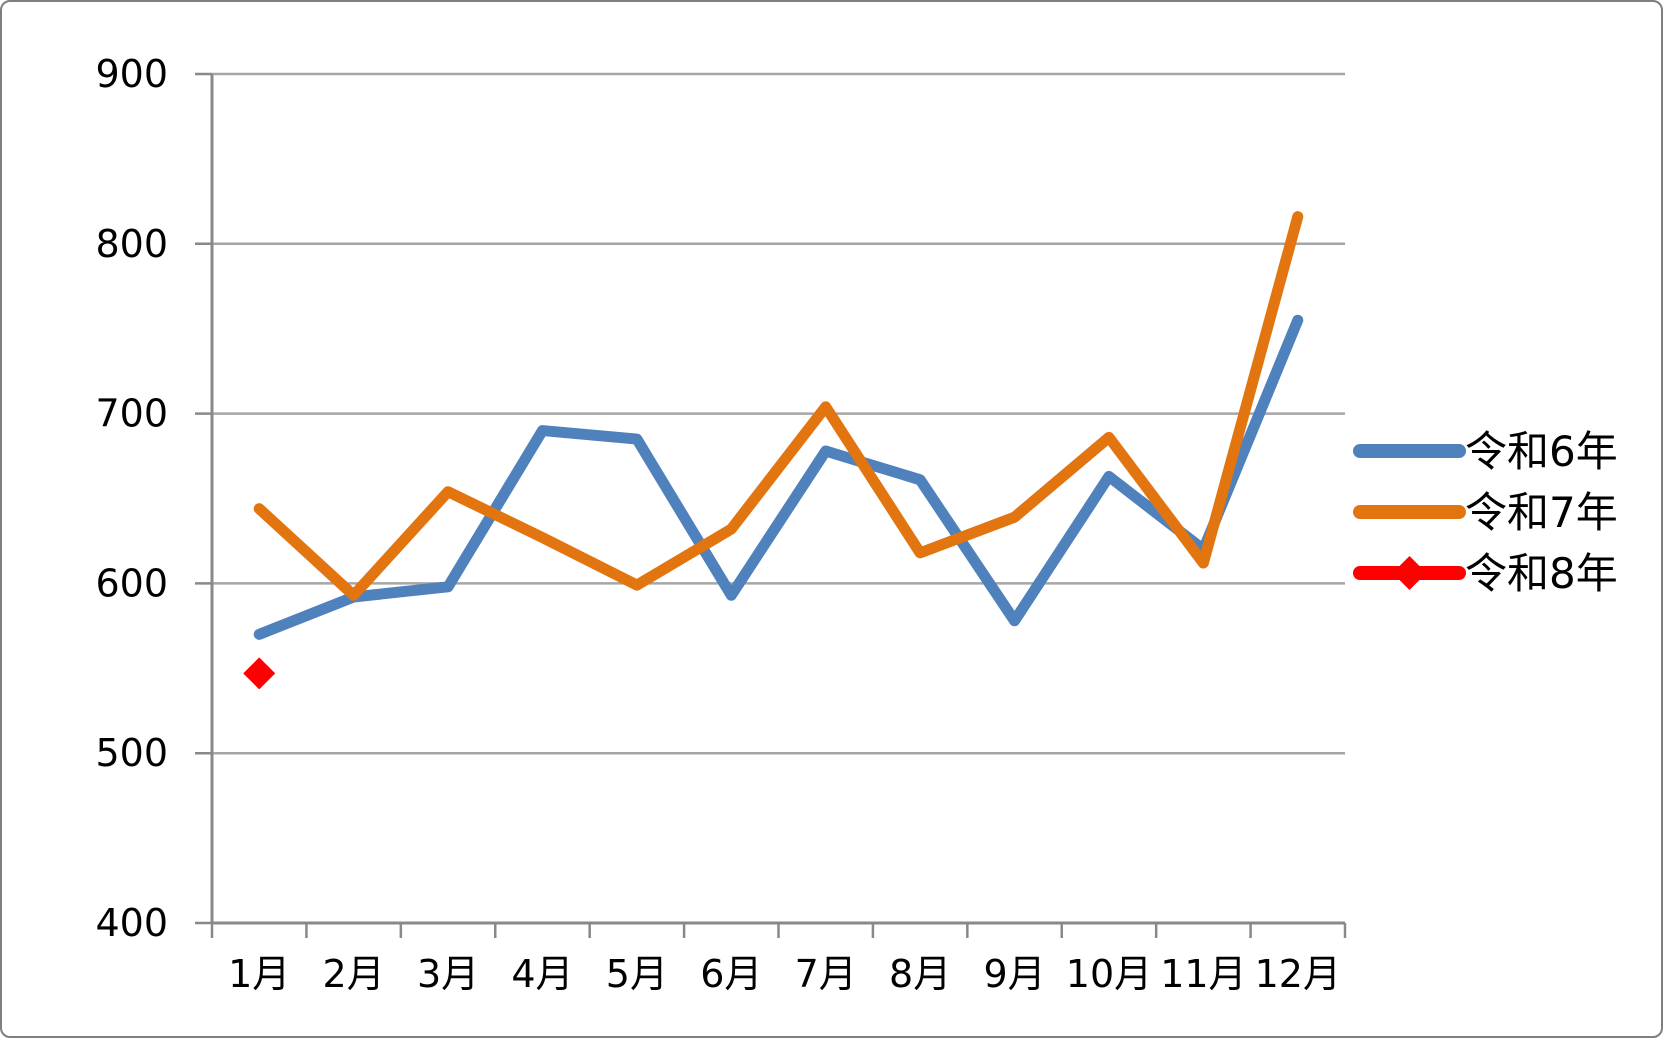  What do you see at coordinates (1541, 573) in the screenshot?
I see `legend-label: 令和8年` at bounding box center [1541, 573].